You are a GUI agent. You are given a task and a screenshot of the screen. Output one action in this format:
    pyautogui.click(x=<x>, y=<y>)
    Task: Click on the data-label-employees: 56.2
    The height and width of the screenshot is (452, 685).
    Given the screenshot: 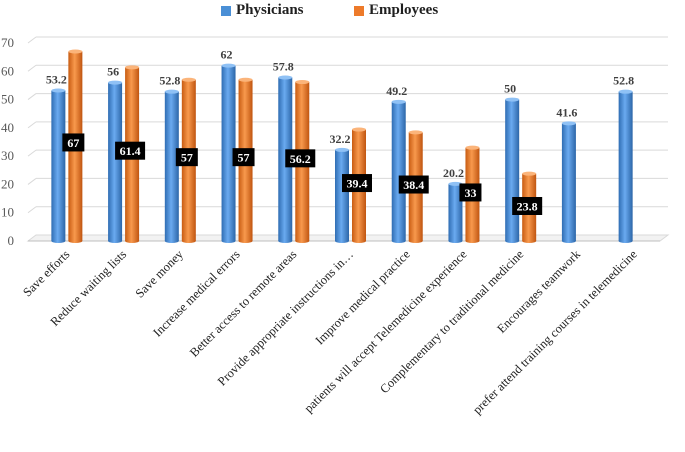 What is the action you would take?
    pyautogui.click(x=300, y=159)
    